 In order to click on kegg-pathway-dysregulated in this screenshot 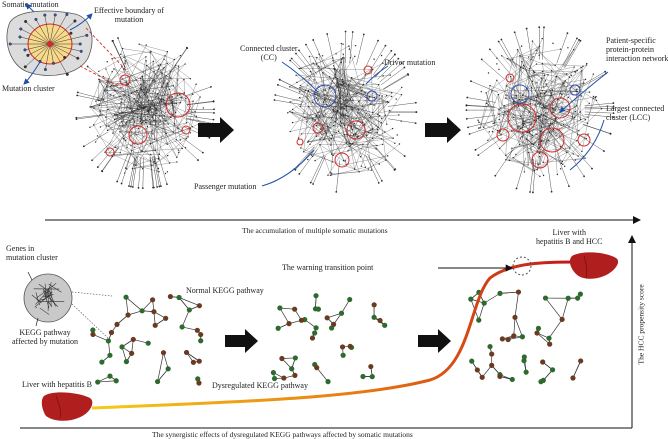, I will do `click(526, 337)`.